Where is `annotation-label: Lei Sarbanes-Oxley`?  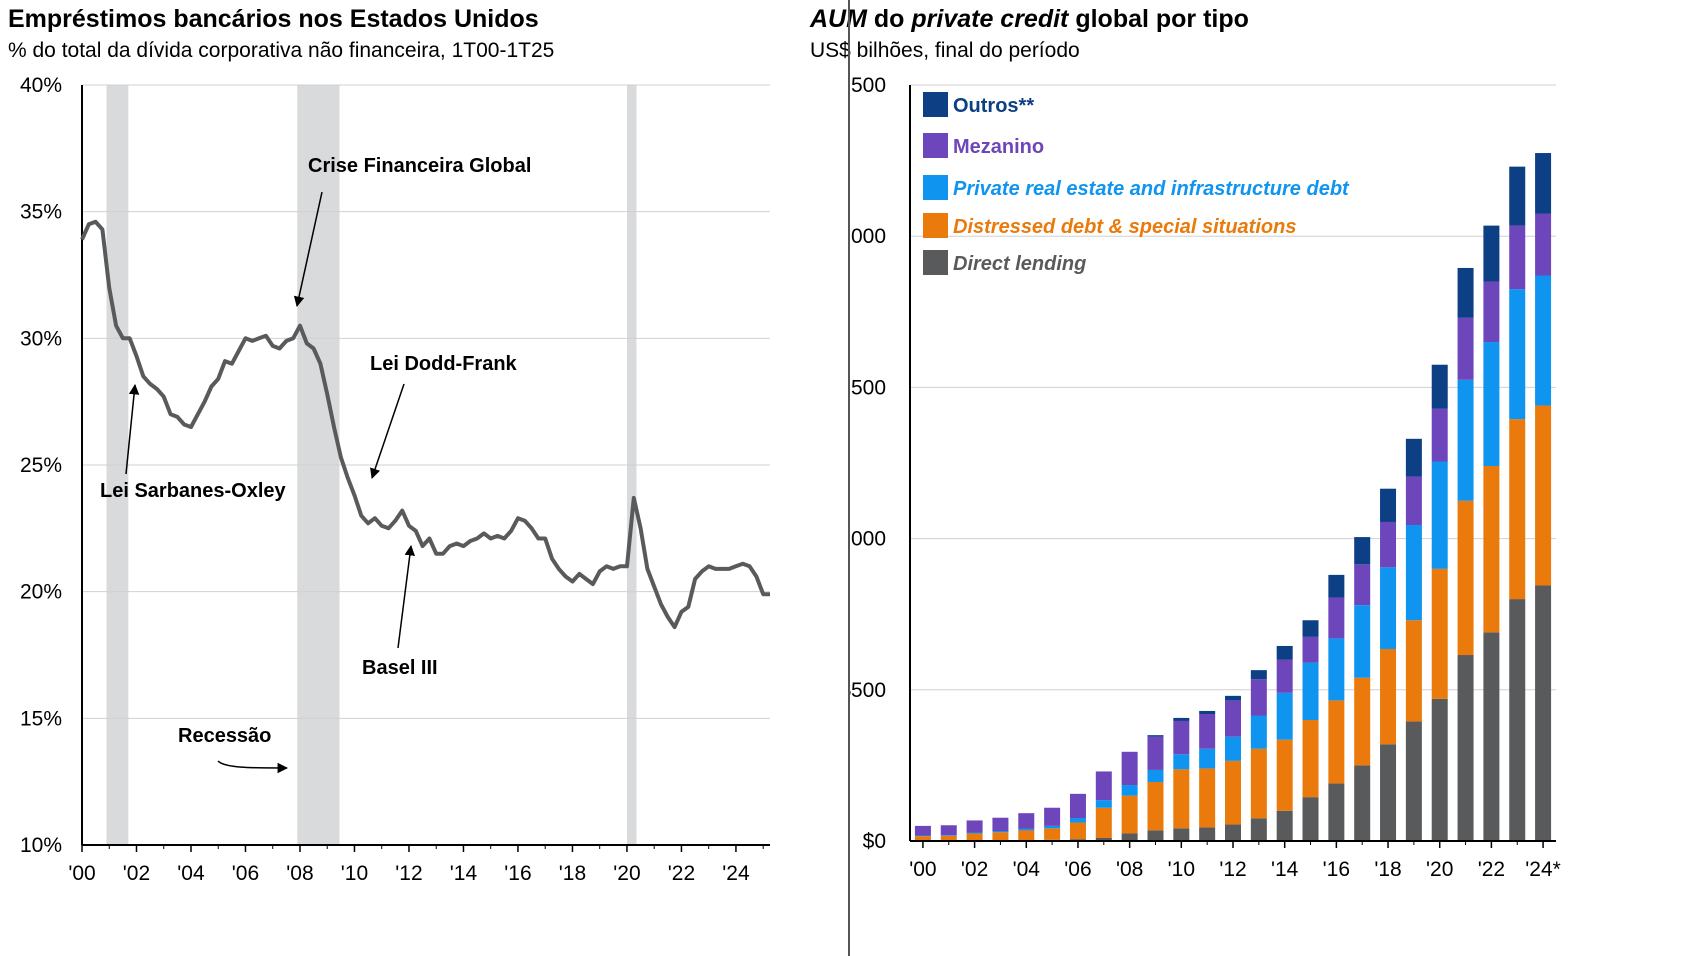
annotation-label: Lei Sarbanes-Oxley is located at coordinates (193, 491).